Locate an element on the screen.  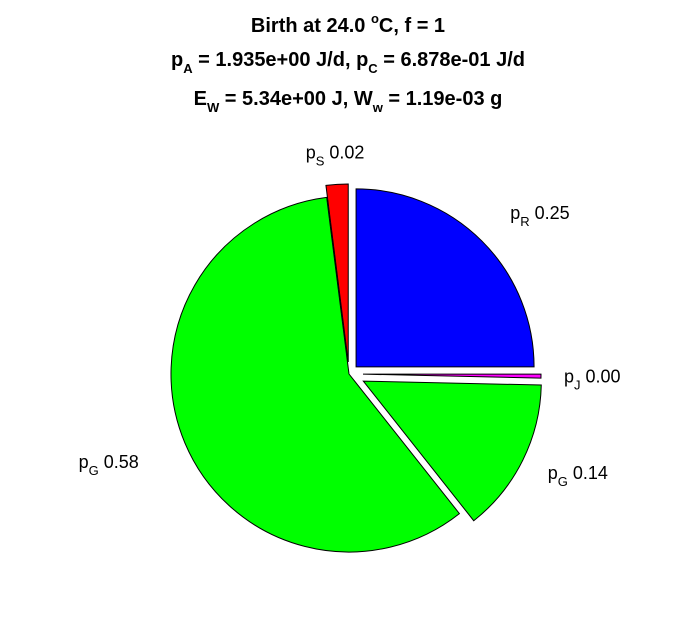
pie-label-s-4: pS 0.02 is located at coordinates (335, 155).